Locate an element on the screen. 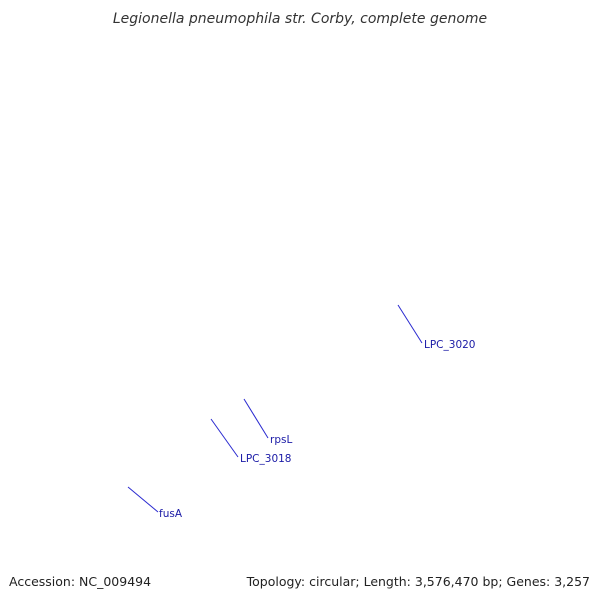  gene-label-rpsl: rpsL is located at coordinates (281, 440).